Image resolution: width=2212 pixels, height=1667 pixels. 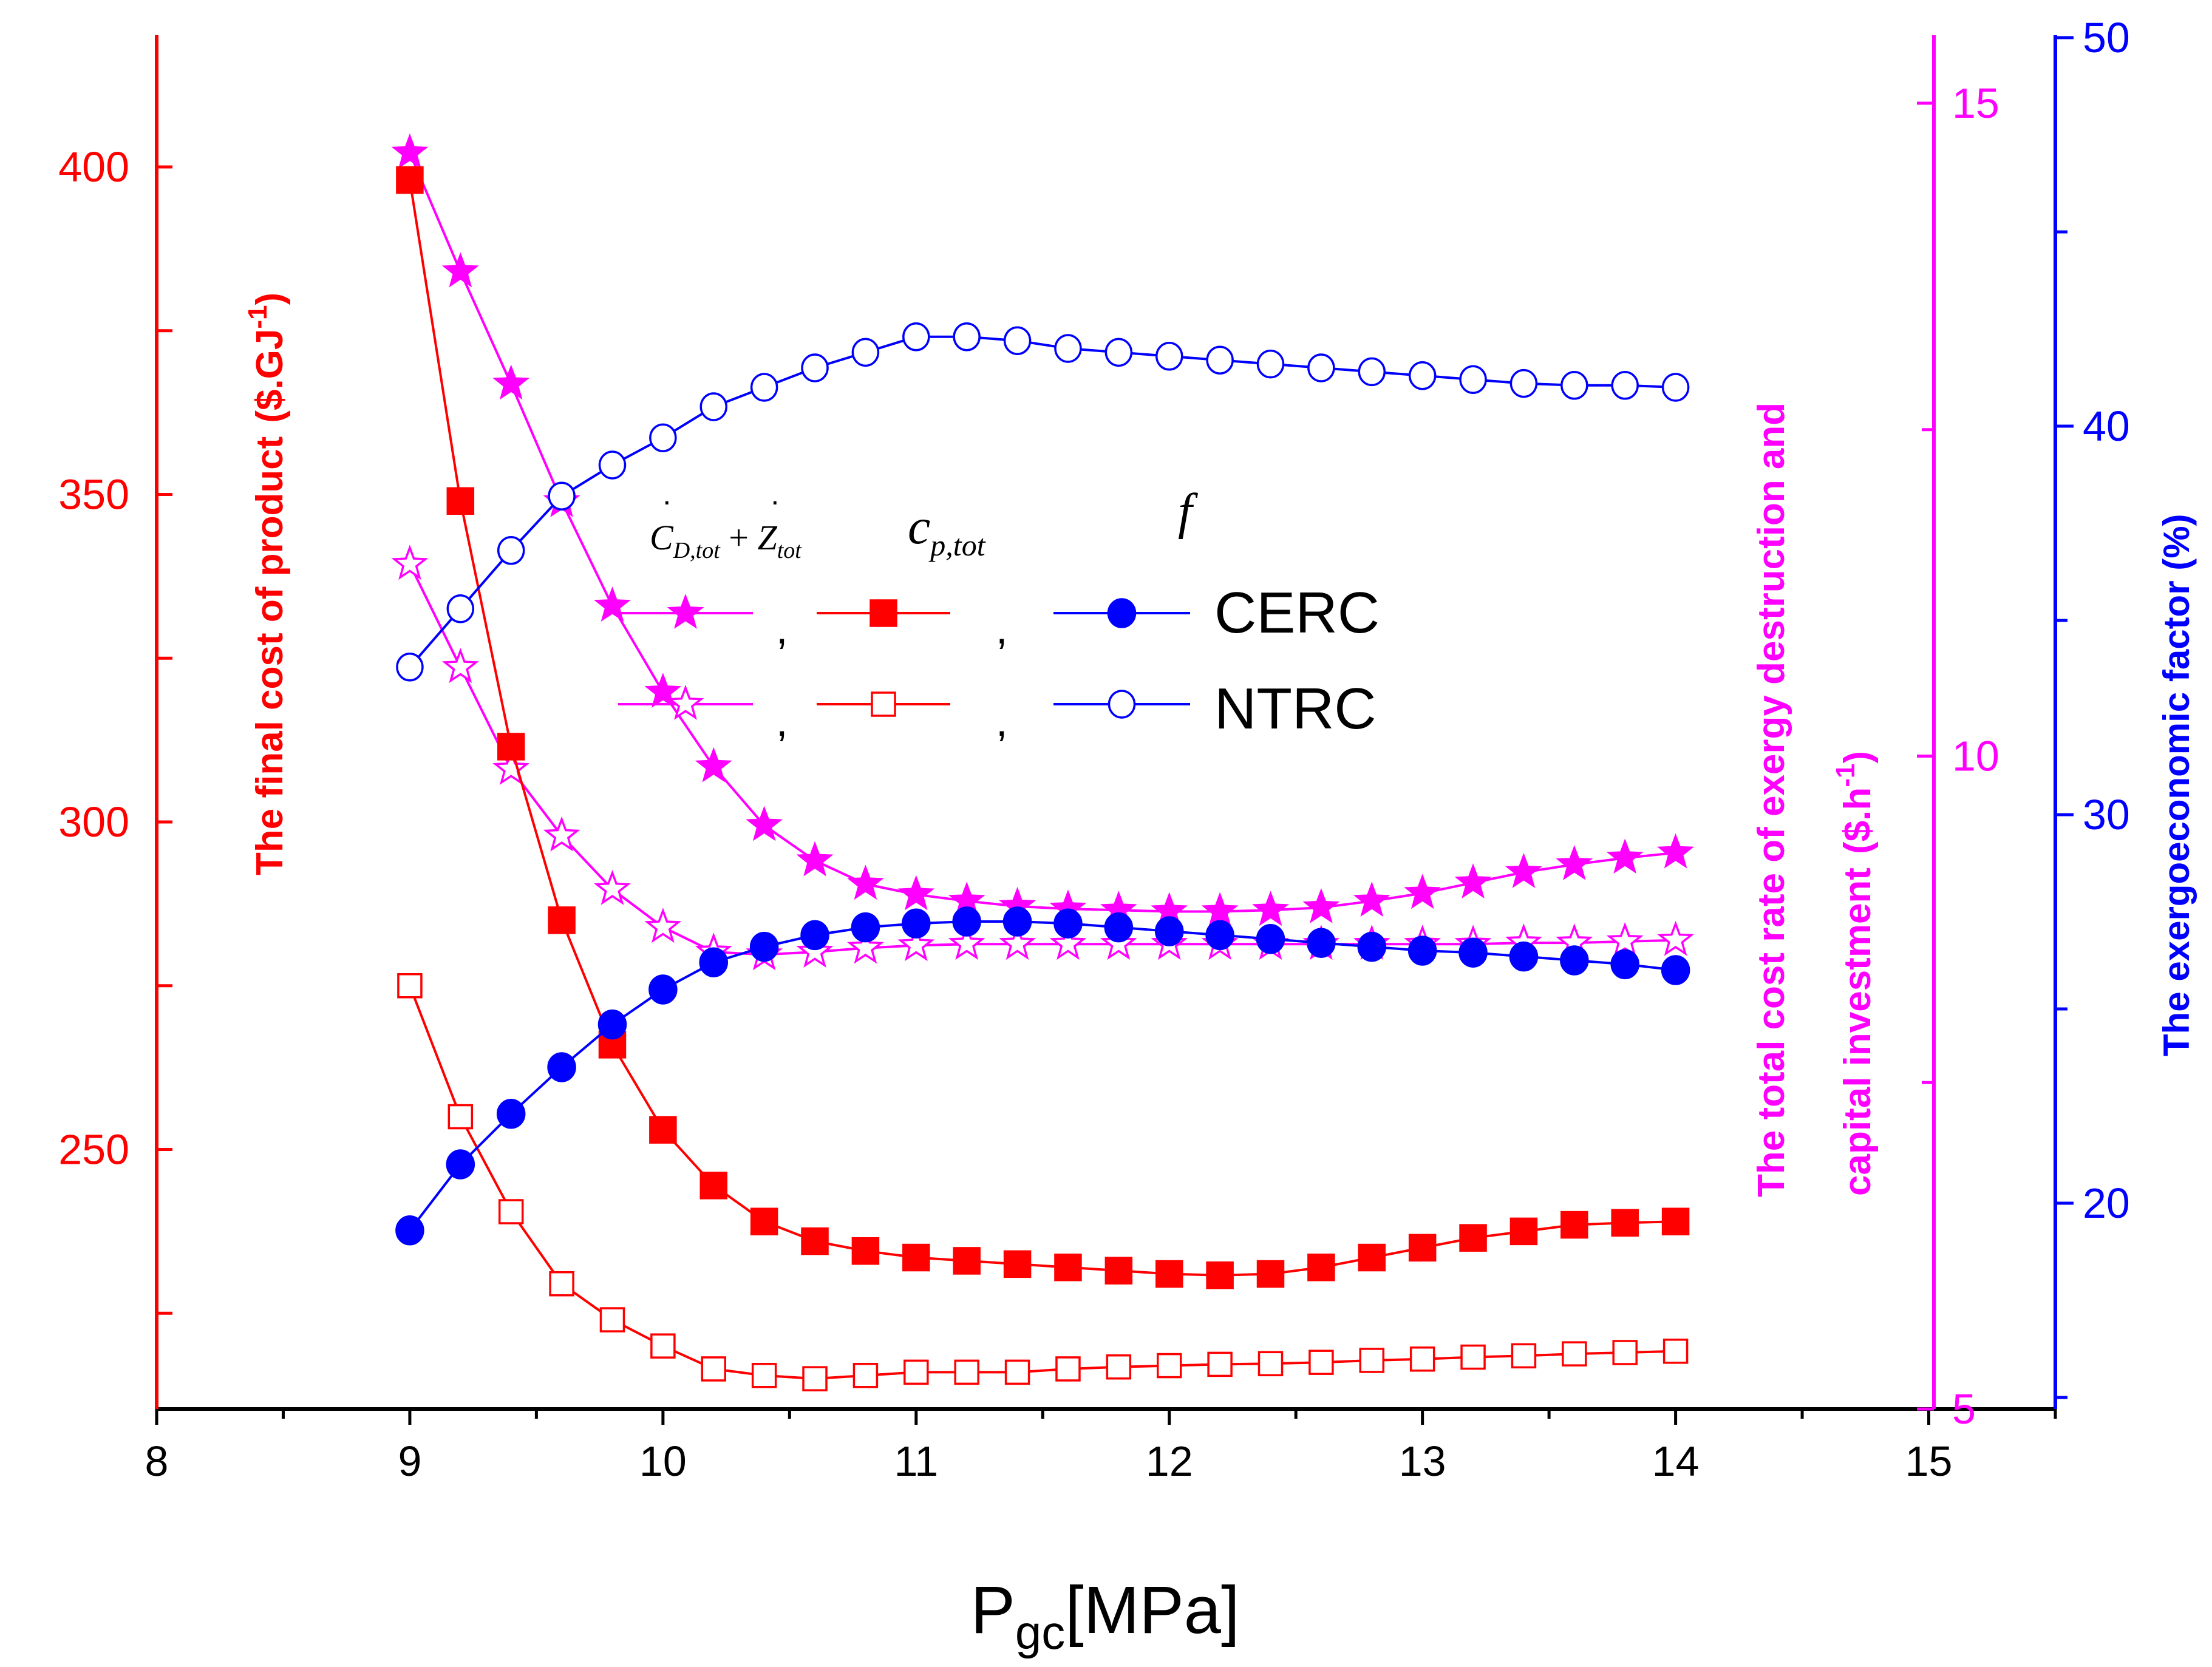 I want to click on legend-row-ntrc-sep-1: ,, so click(x=782, y=721).